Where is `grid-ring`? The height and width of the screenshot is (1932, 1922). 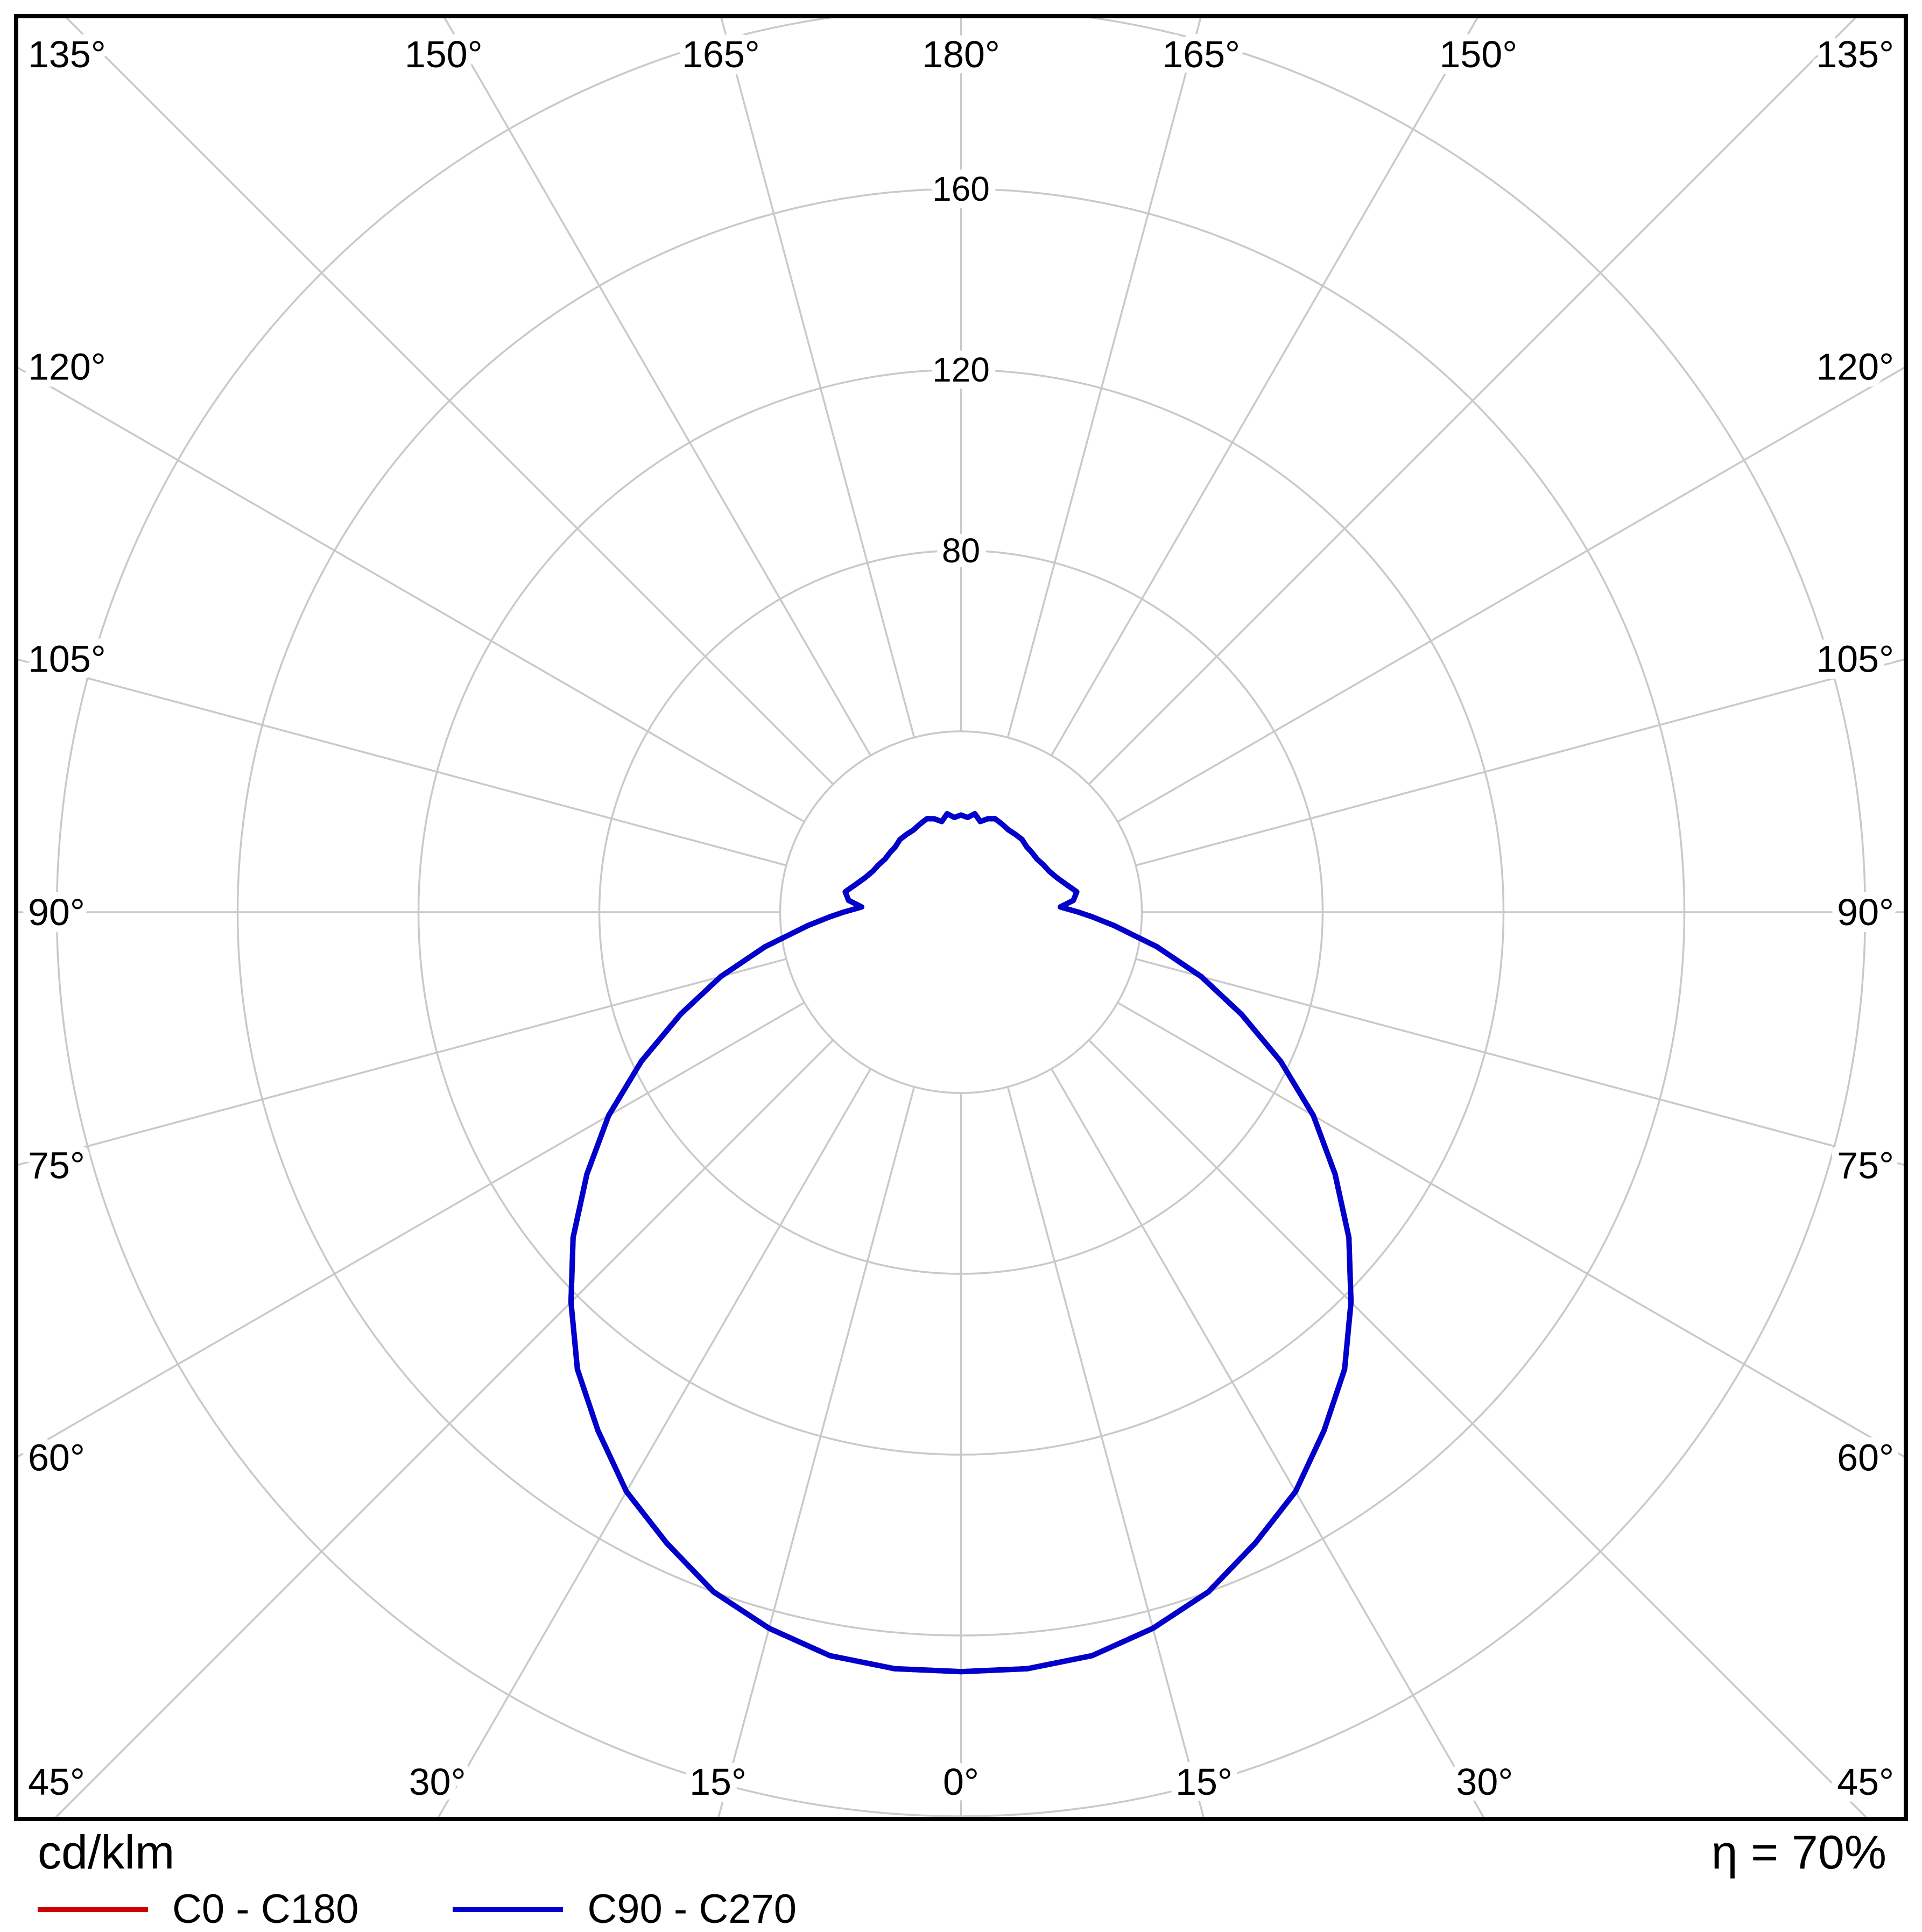 grid-ring is located at coordinates (961, 912).